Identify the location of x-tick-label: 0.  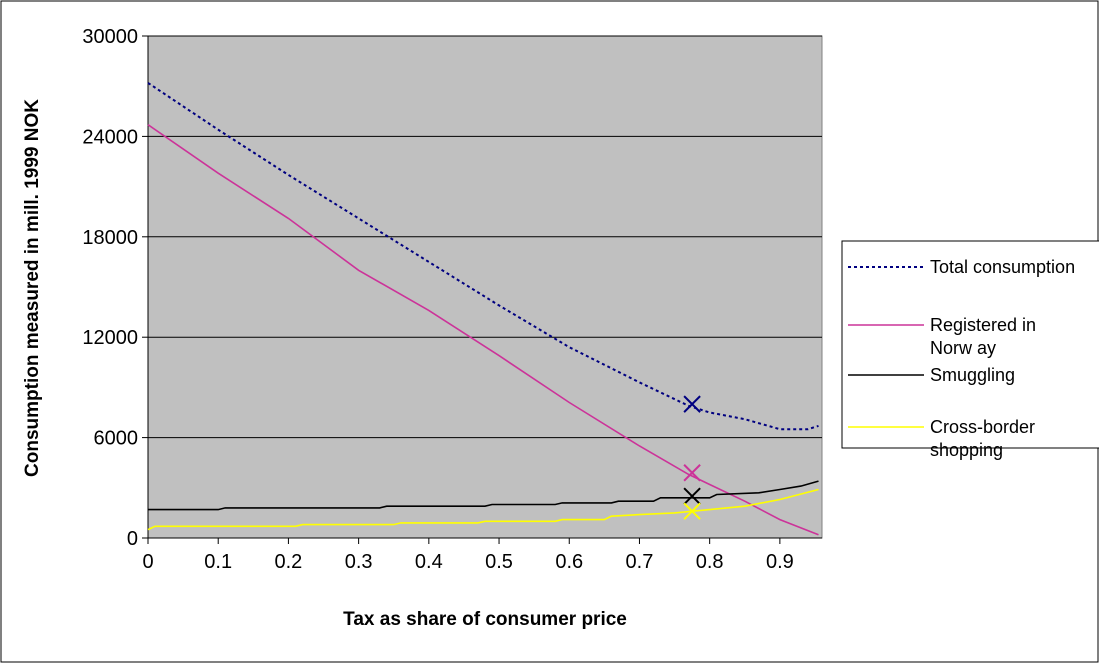
(147, 562).